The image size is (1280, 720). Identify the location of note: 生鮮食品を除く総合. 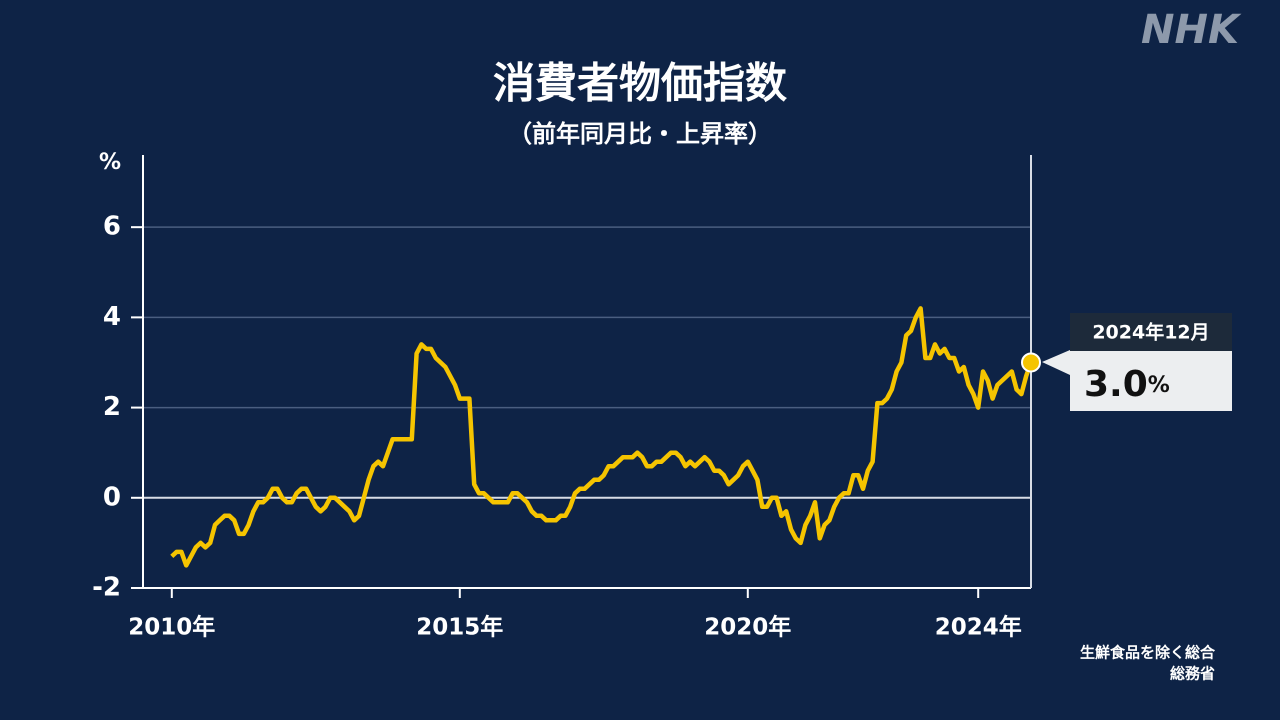
(1148, 653).